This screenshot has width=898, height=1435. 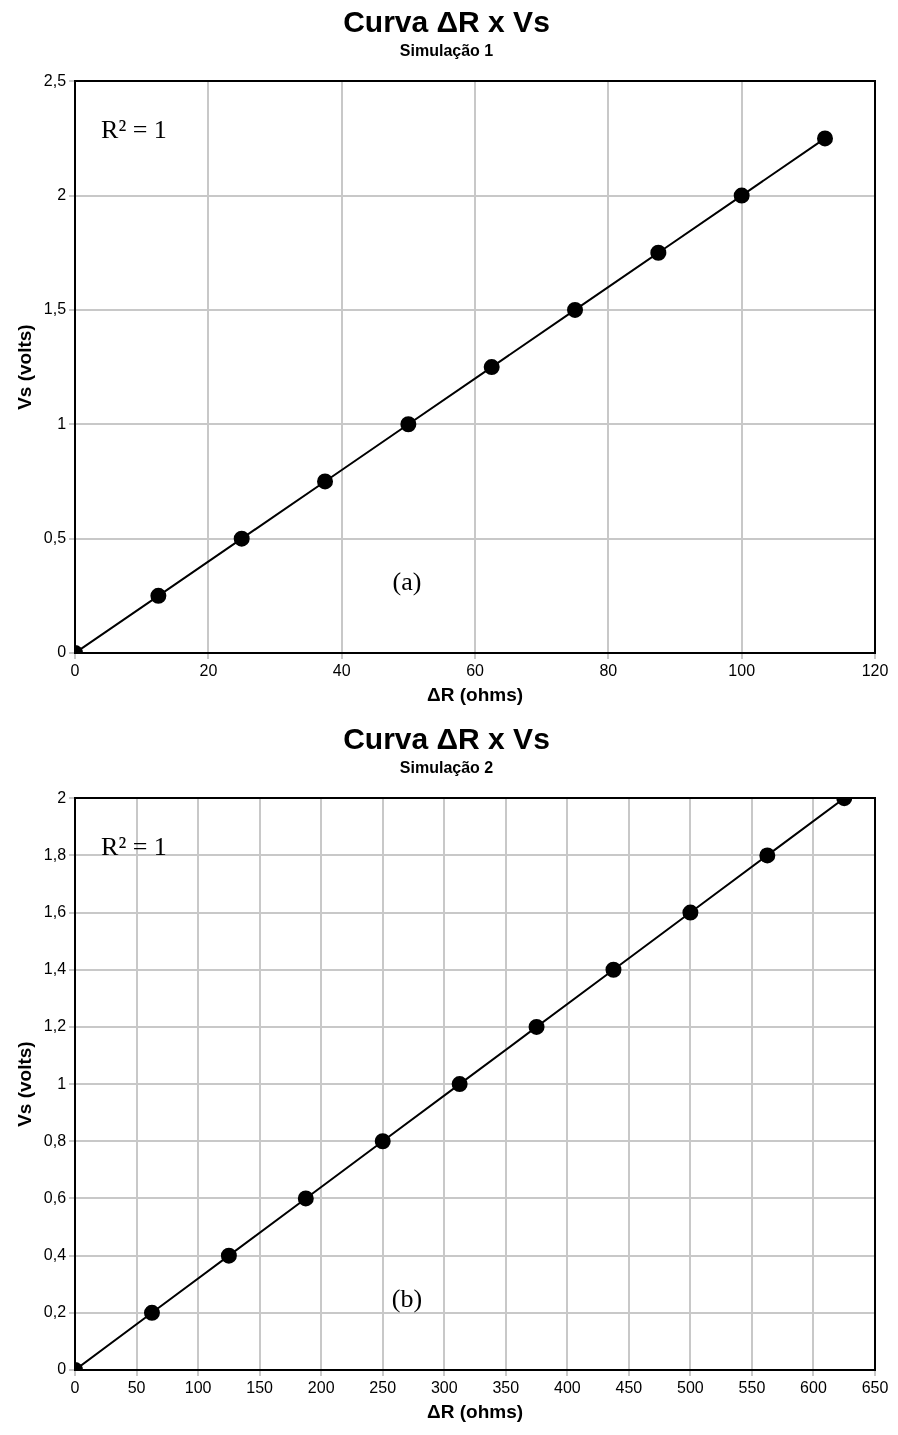 I want to click on x-tick-label: 450, so click(x=629, y=1388).